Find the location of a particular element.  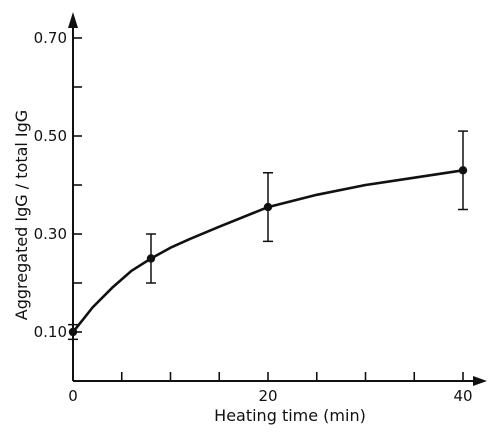

y-axis-label: Aggregated IgG / total IgG is located at coordinates (21, 215).